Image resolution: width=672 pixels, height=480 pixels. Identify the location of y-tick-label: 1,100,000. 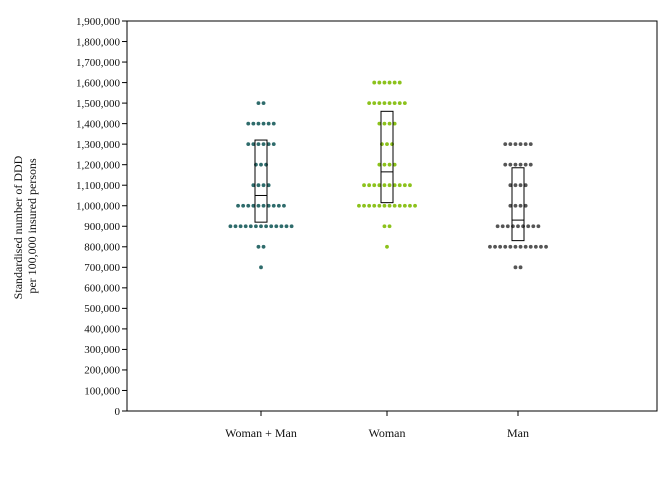
(98, 186).